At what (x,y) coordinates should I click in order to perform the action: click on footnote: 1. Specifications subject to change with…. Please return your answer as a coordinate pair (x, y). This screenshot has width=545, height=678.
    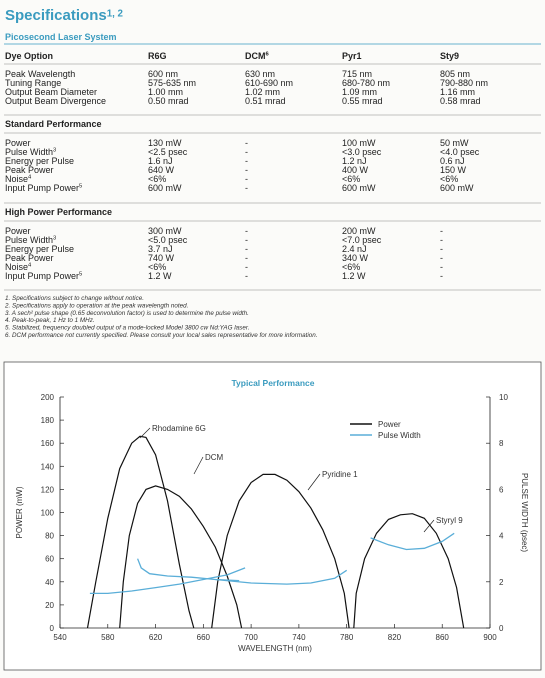
    Looking at the image, I should click on (74, 298).